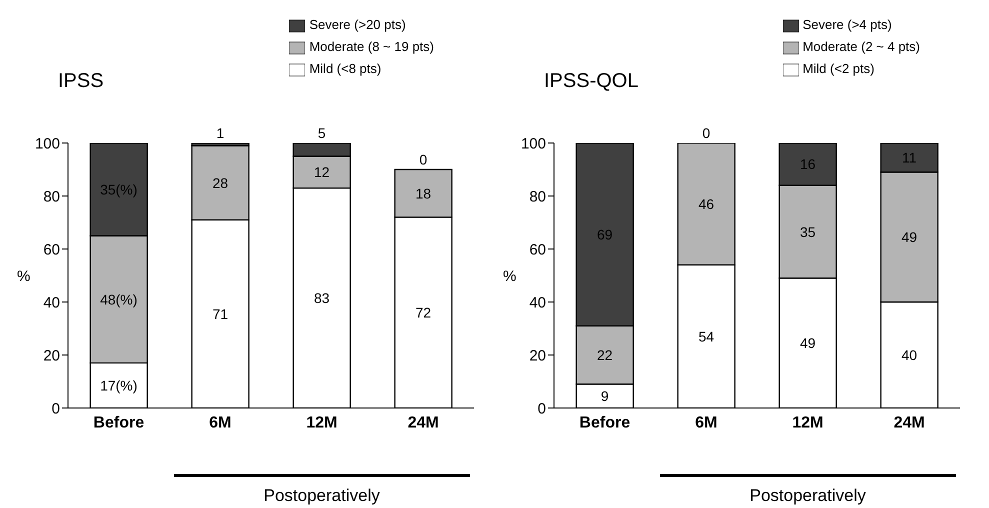 Image resolution: width=989 pixels, height=508 pixels. I want to click on data-label: 17(%), so click(119, 385).